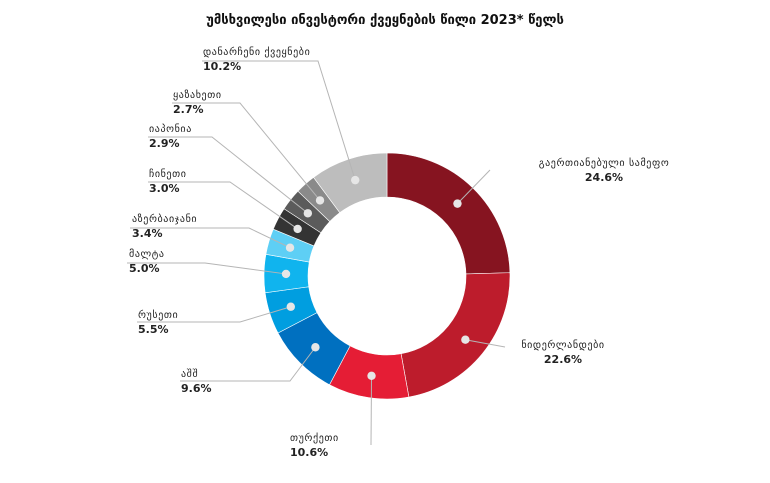  Describe the element at coordinates (147, 254) in the screenshot. I see `slice-label: მალტა` at that location.